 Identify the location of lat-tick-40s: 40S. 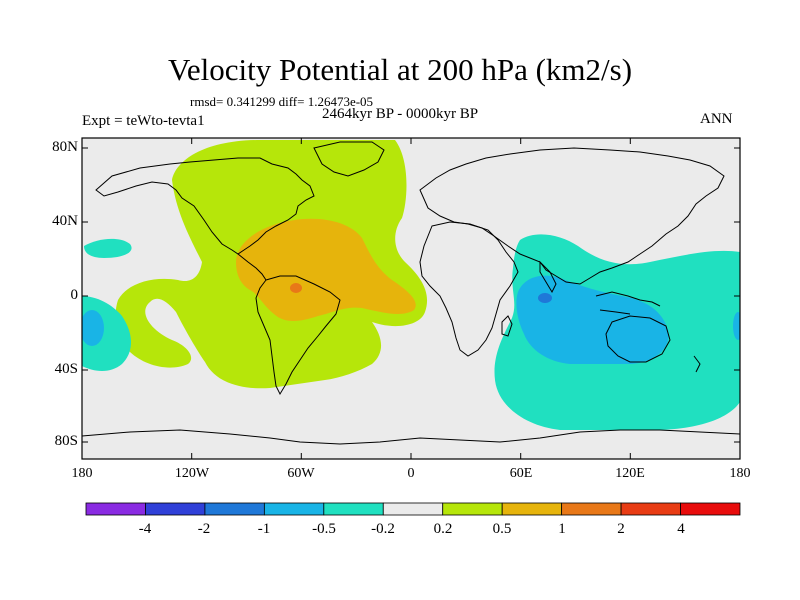
(66, 369).